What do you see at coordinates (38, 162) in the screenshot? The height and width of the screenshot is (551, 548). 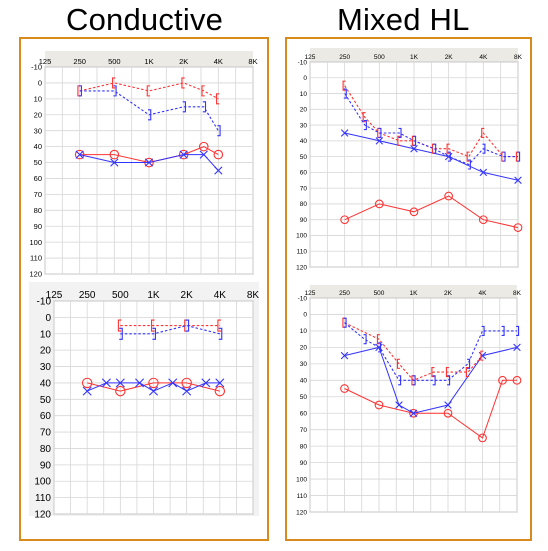 I see `y-tick-label: 50` at bounding box center [38, 162].